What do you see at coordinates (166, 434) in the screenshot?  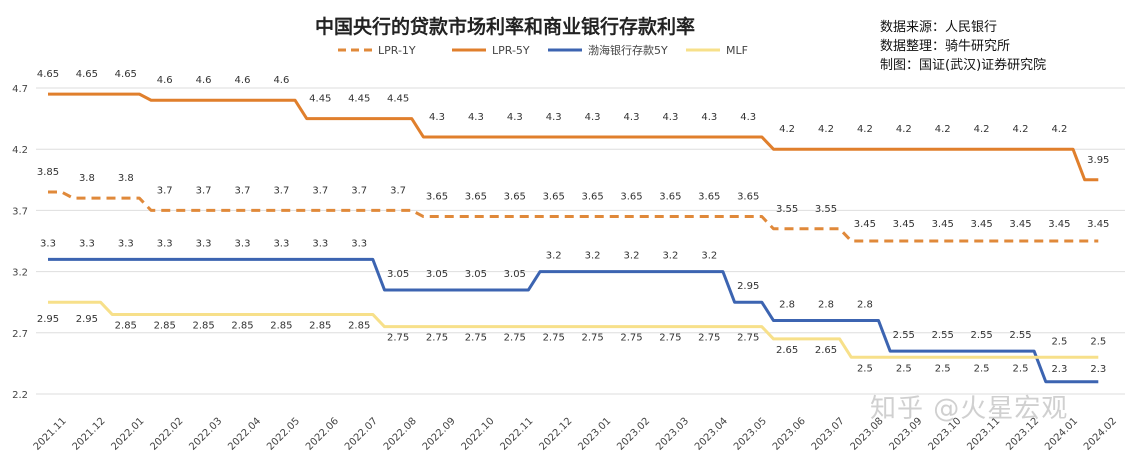 I see `x-tick-label: 2022.02` at bounding box center [166, 434].